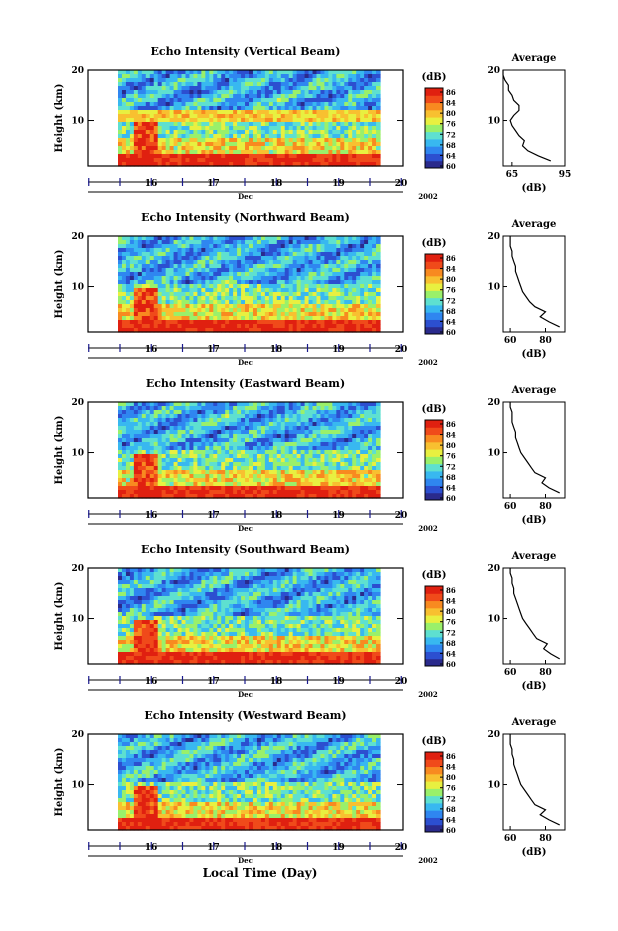  What do you see at coordinates (245, 715) in the screenshot?
I see `panel-title: Echo Intensity (Westward Beam)` at bounding box center [245, 715].